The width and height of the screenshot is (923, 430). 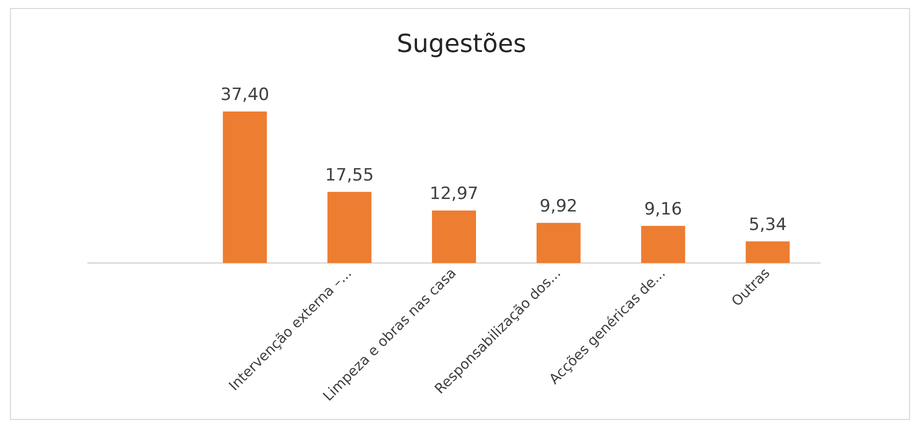 I want to click on chart-title: Sugestões, so click(x=461, y=43).